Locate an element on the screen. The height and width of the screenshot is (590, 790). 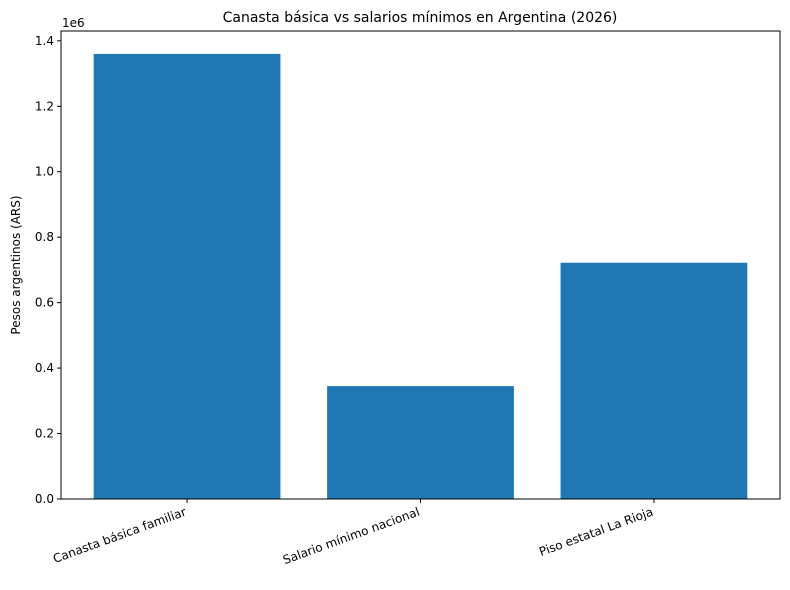
y-tick-label: 0.4 is located at coordinates (44, 368).